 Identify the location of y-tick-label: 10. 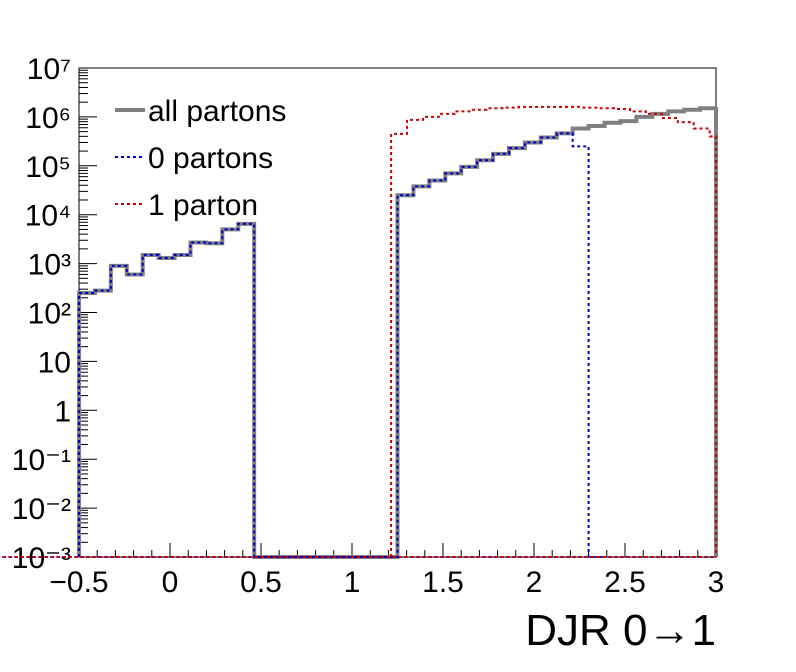
(54, 362).